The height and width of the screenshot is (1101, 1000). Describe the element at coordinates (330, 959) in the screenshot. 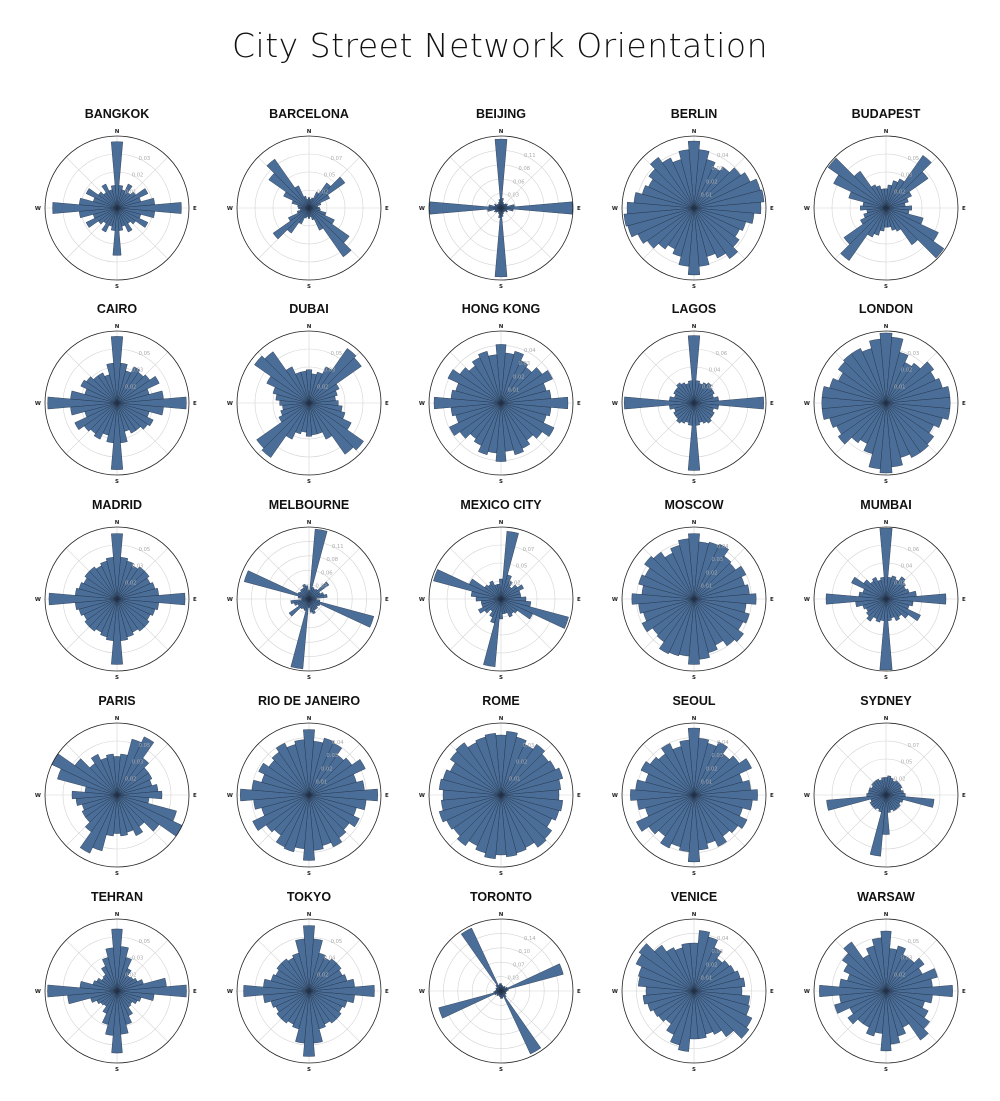

I see `radial-tick-label: 0.04` at that location.